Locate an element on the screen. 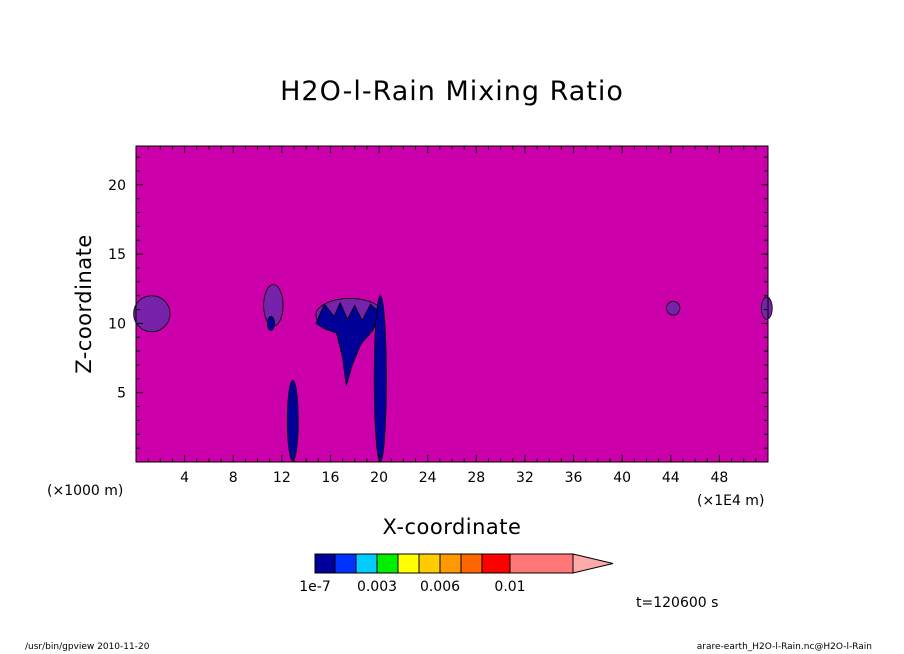 Image resolution: width=904 pixels, height=654 pixels. x-unit-right: (×1E4 m) is located at coordinates (731, 501).